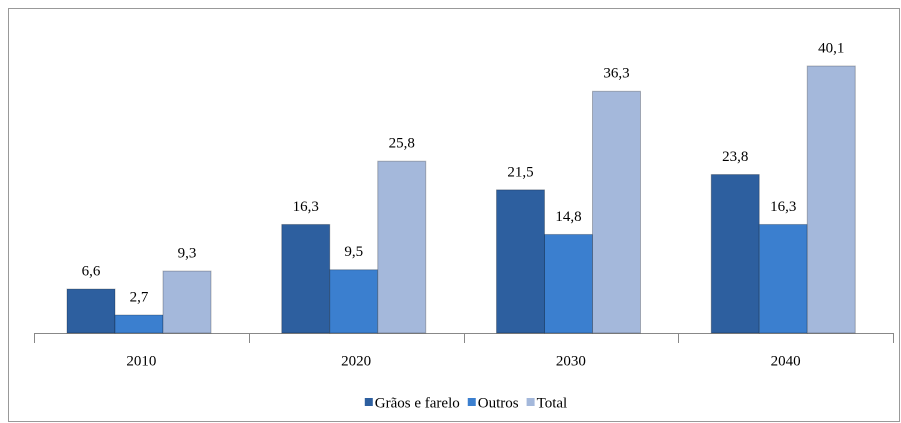 The height and width of the screenshot is (423, 901). I want to click on x-tick-label: 2040, so click(786, 361).